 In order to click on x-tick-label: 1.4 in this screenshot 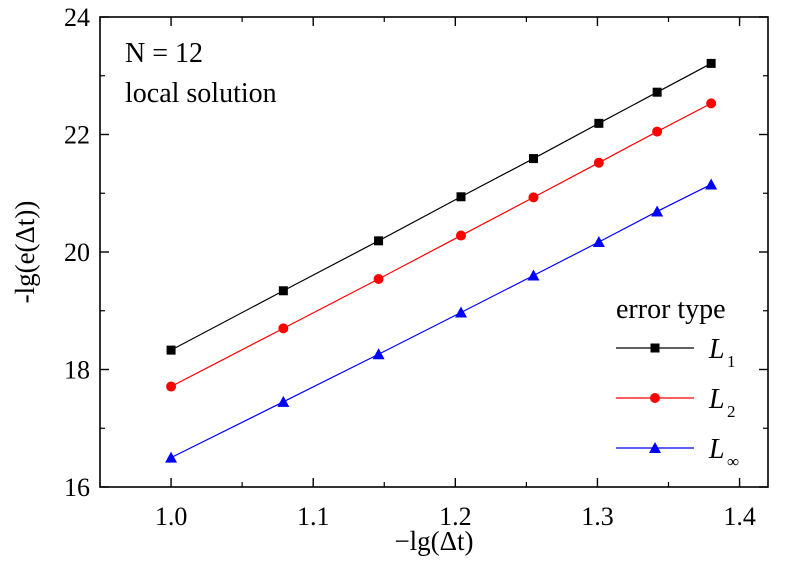, I will do `click(739, 516)`.